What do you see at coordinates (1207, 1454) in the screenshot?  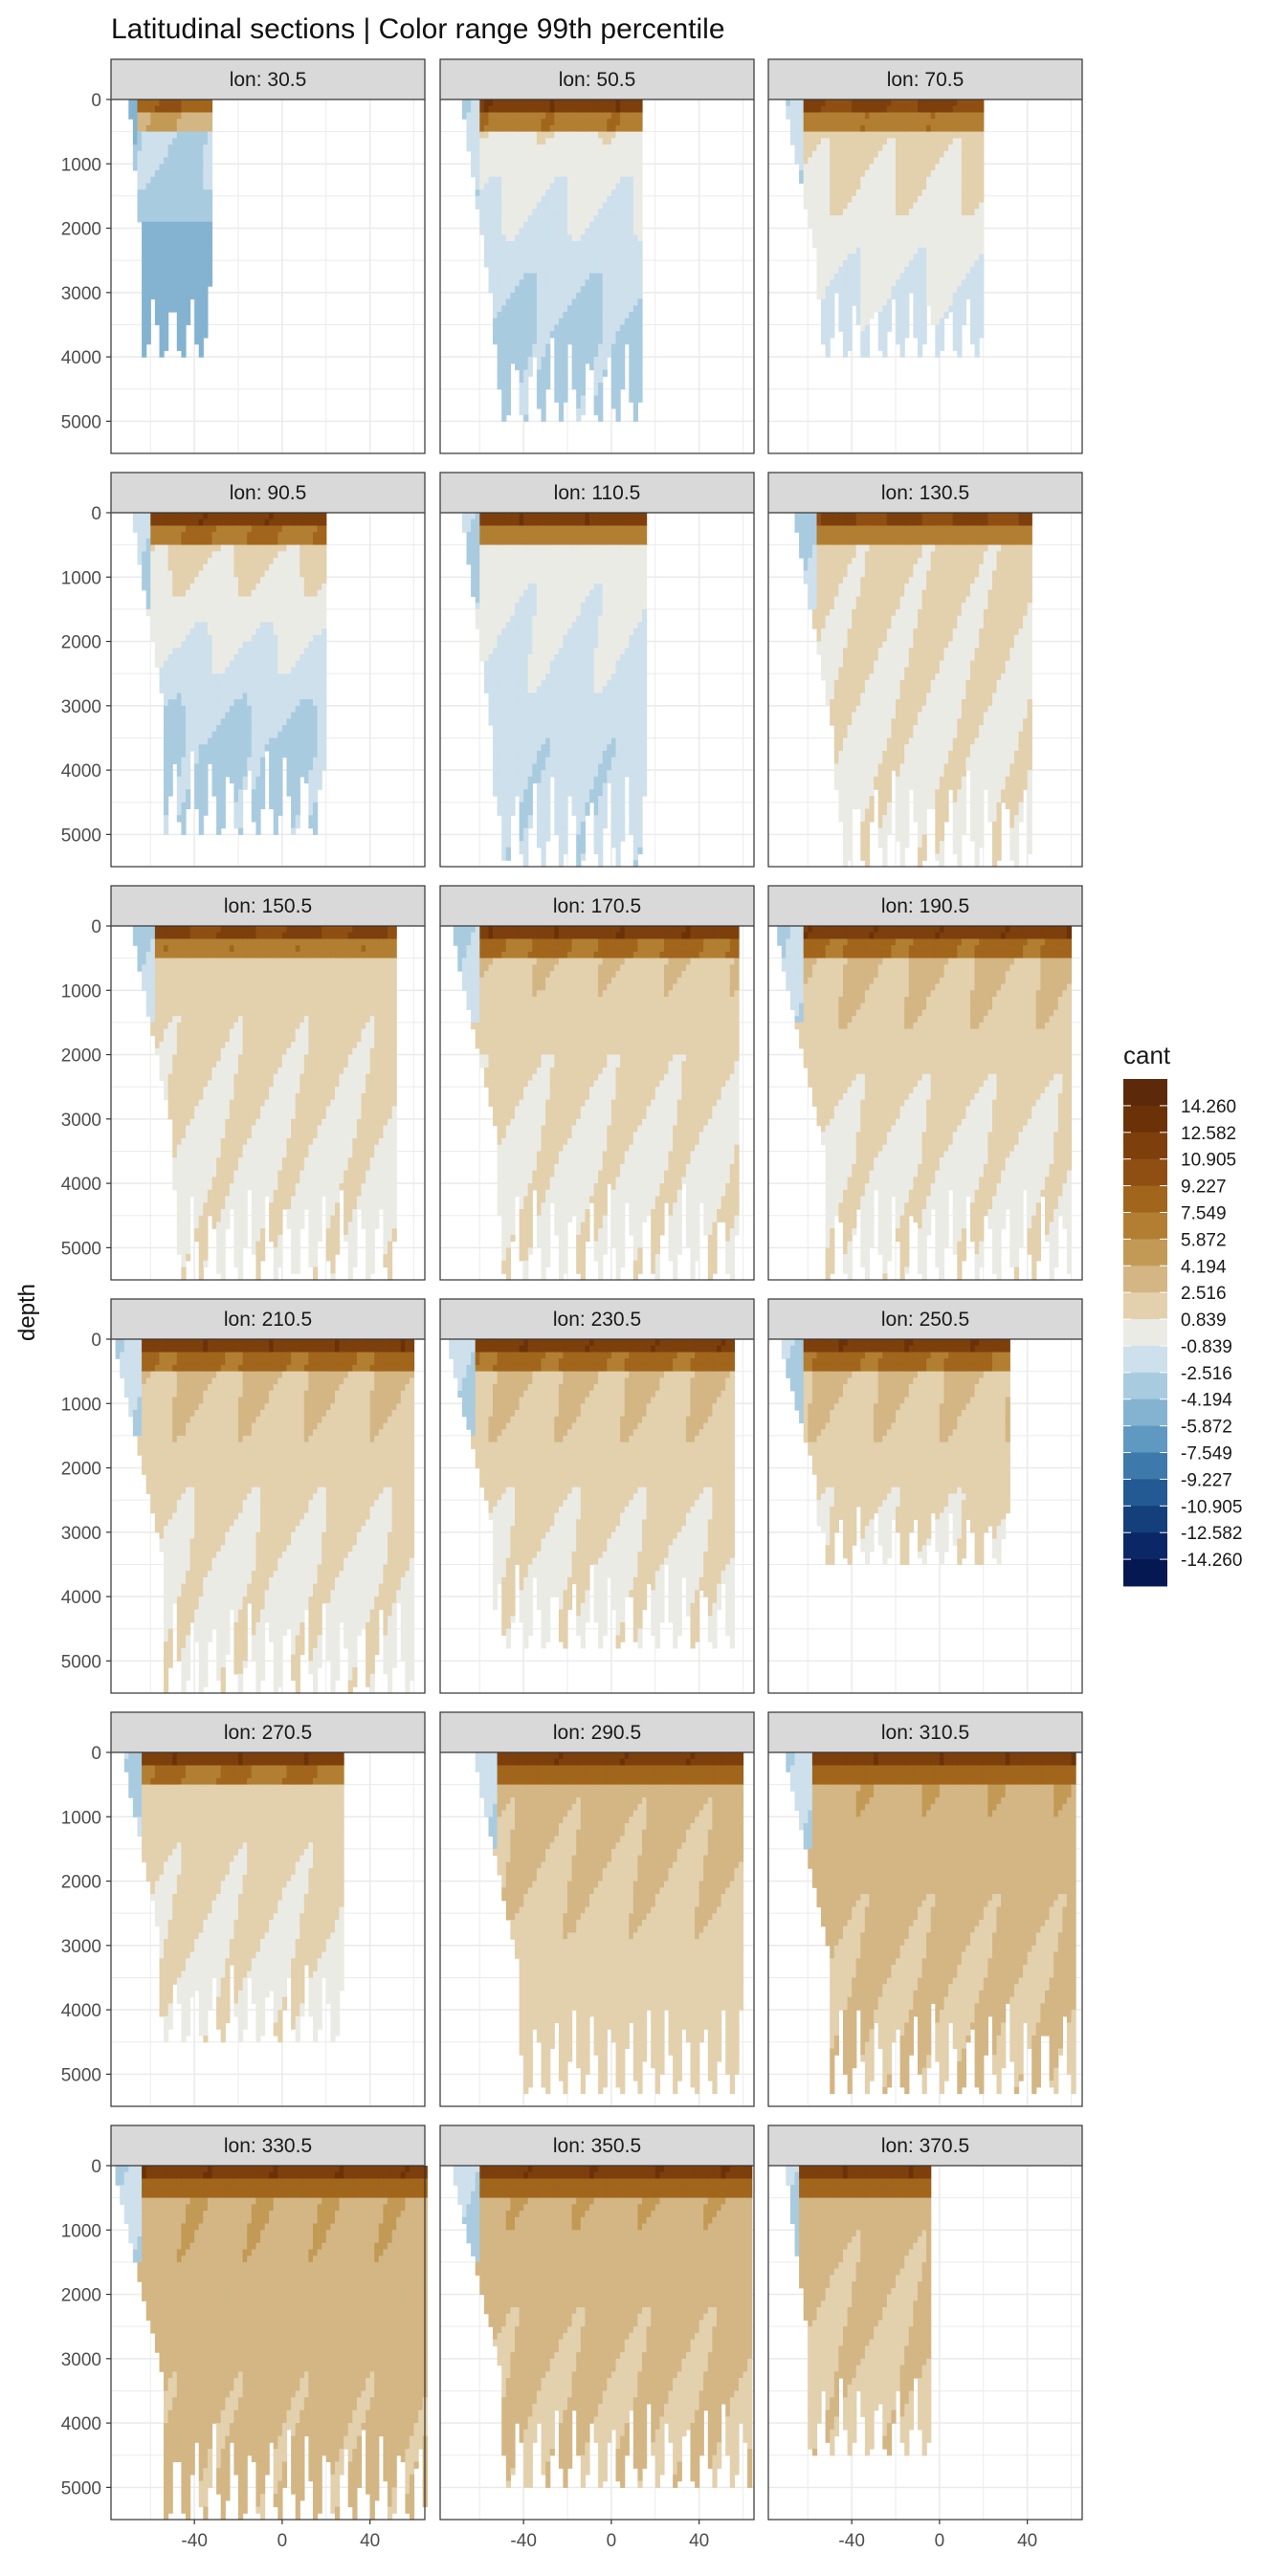 I see `legend-label: -7.549` at bounding box center [1207, 1454].